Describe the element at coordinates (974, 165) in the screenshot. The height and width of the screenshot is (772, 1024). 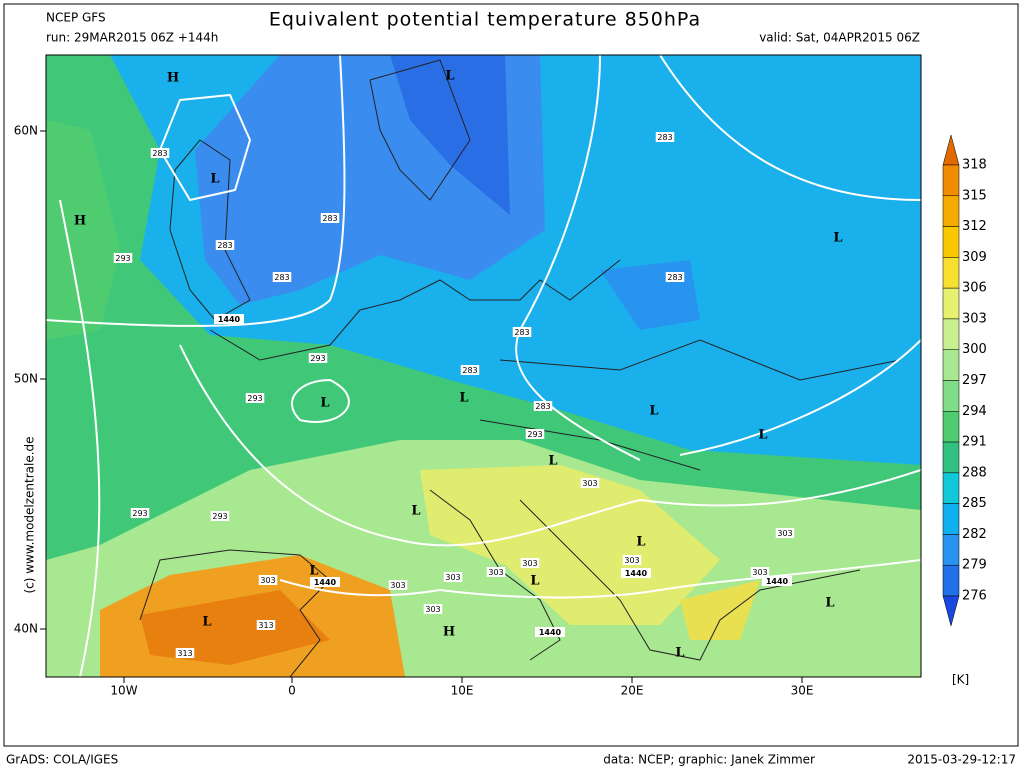
I see `colorbar-label: 318` at that location.